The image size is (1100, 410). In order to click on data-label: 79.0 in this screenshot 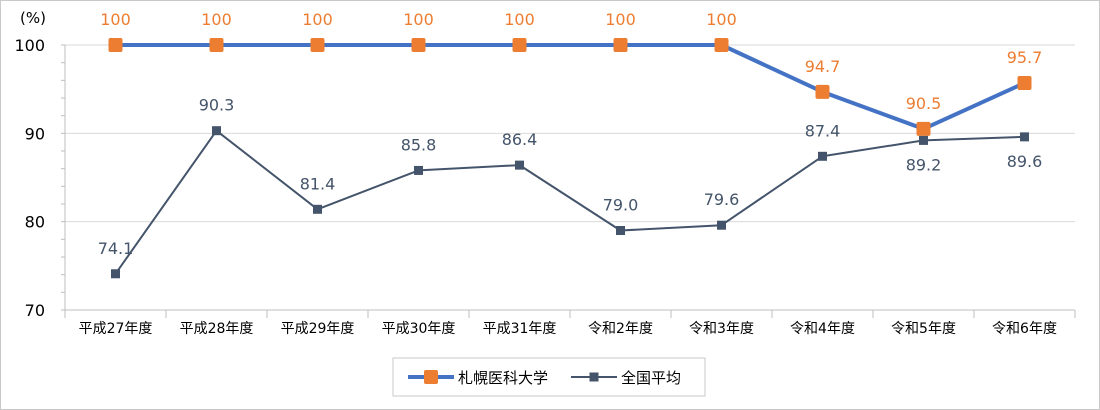, I will do `click(621, 205)`.